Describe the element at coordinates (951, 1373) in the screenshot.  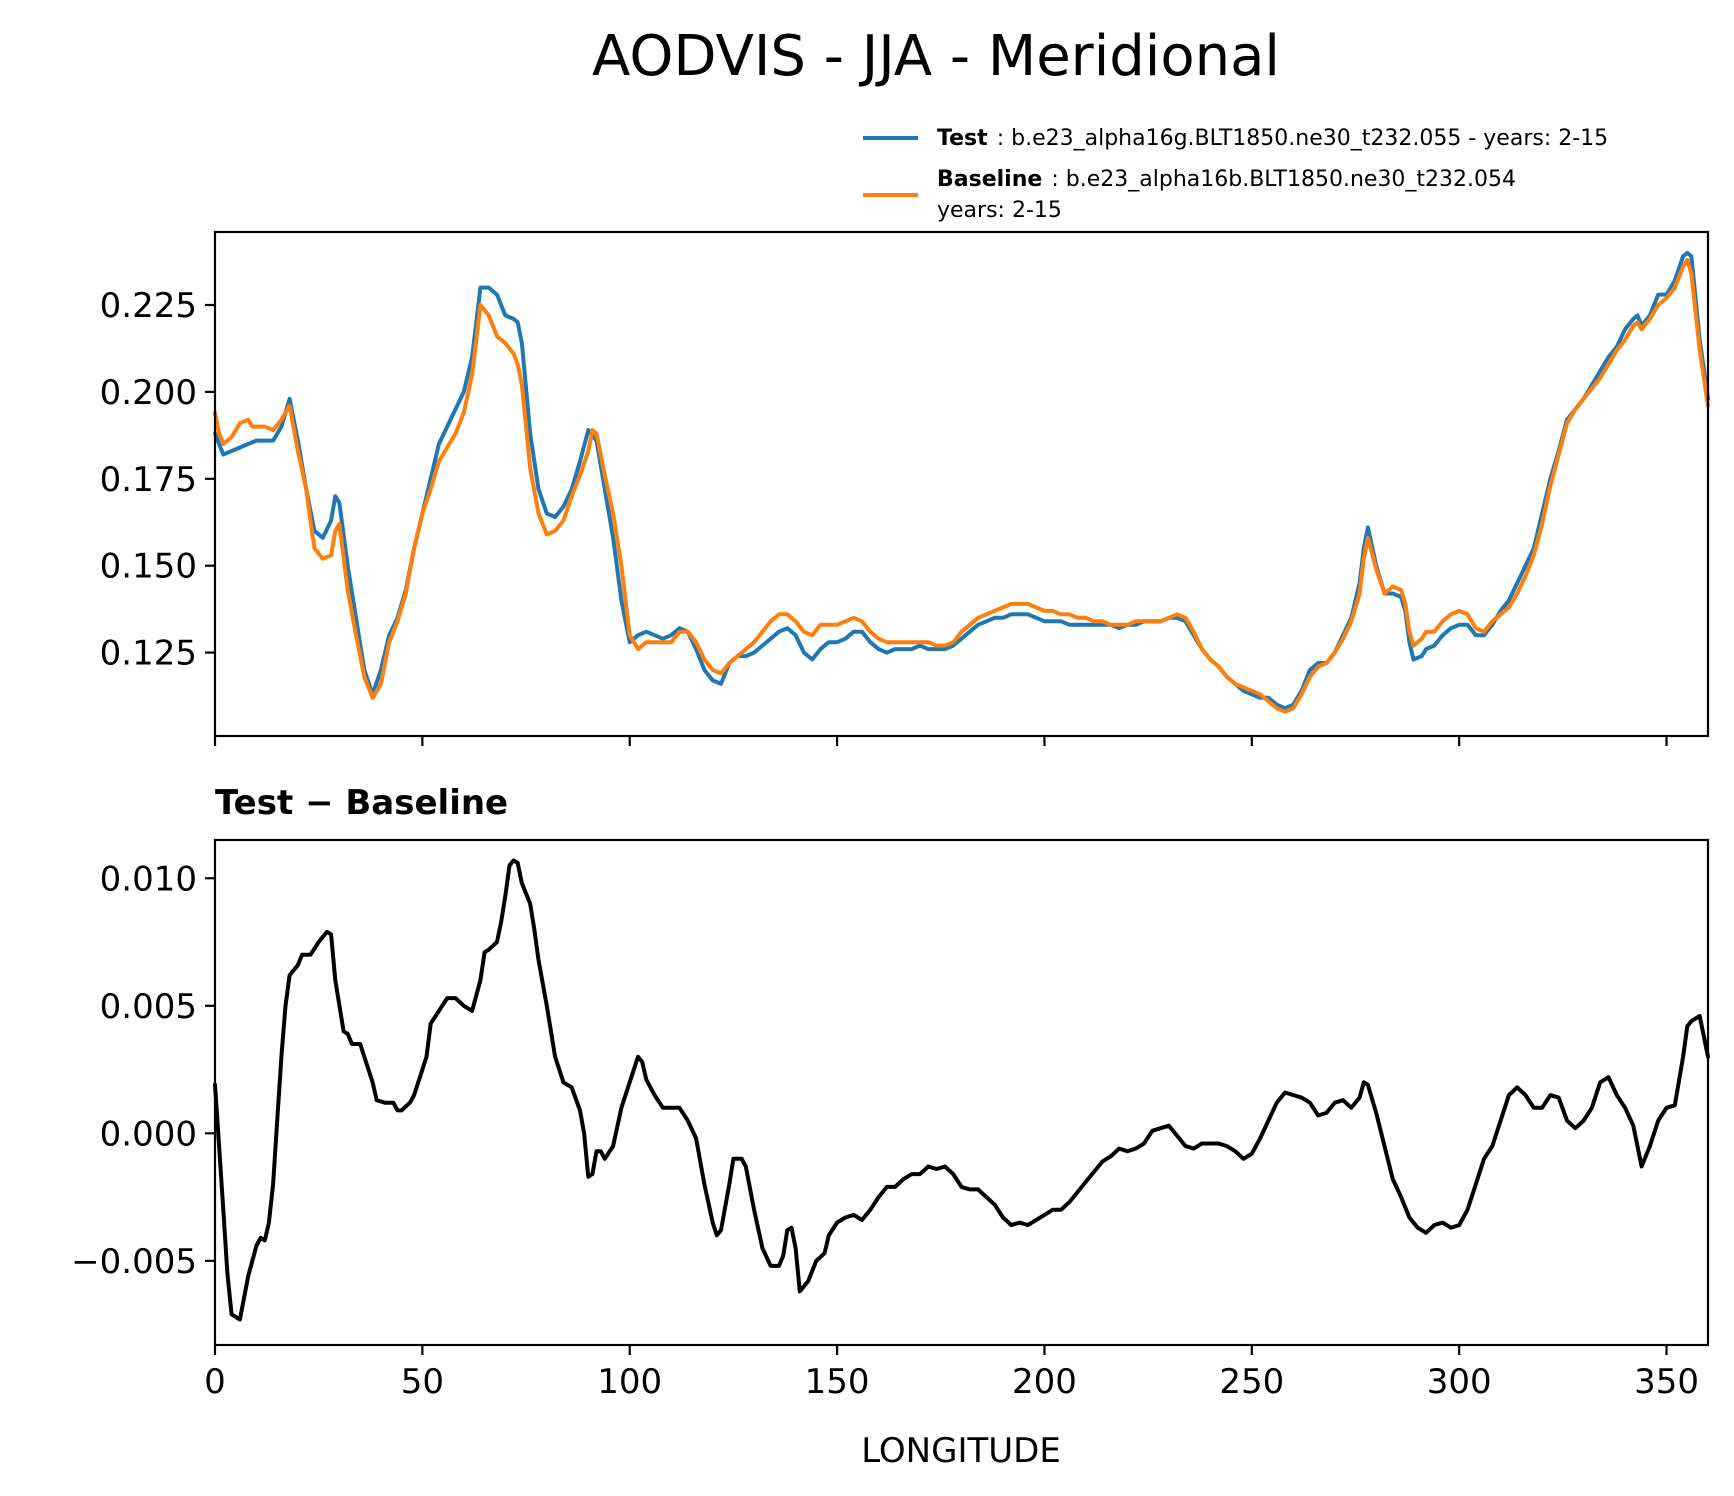
I see `bottom-x-ticks: 0 50 100 150 200 250 300 350` at that location.